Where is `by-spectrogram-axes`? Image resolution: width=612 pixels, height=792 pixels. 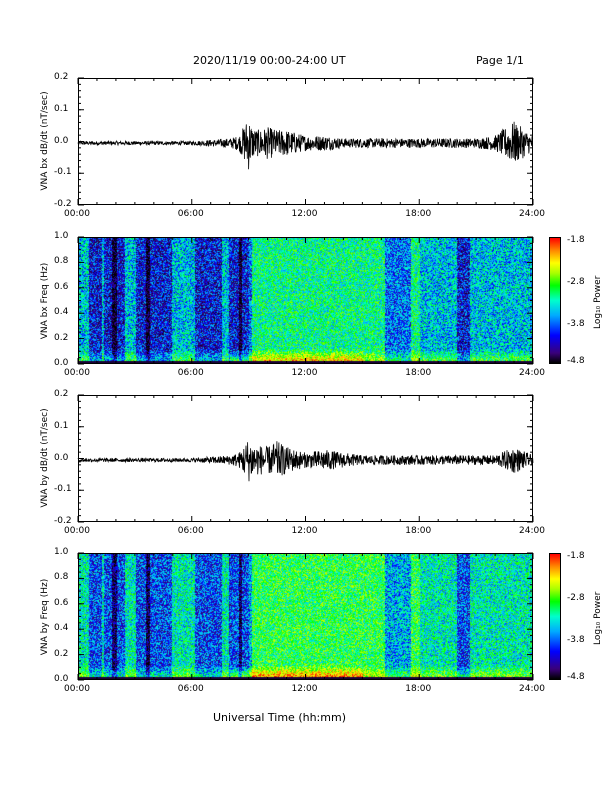 by-spectrogram-axes is located at coordinates (305, 616).